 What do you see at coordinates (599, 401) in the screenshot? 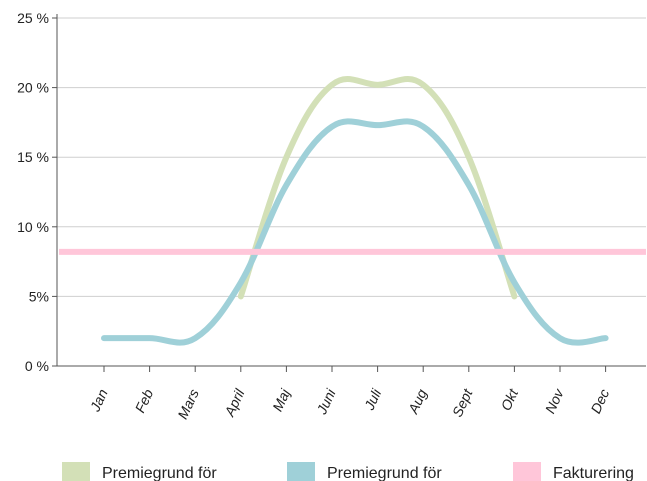
I see `x-tick-label: Dec` at bounding box center [599, 401].